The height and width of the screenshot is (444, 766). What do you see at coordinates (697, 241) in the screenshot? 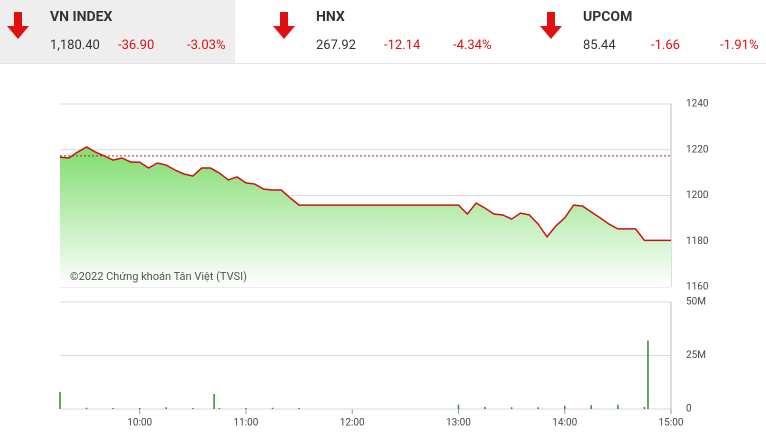
I see `y-tick-label: 1180` at bounding box center [697, 241].